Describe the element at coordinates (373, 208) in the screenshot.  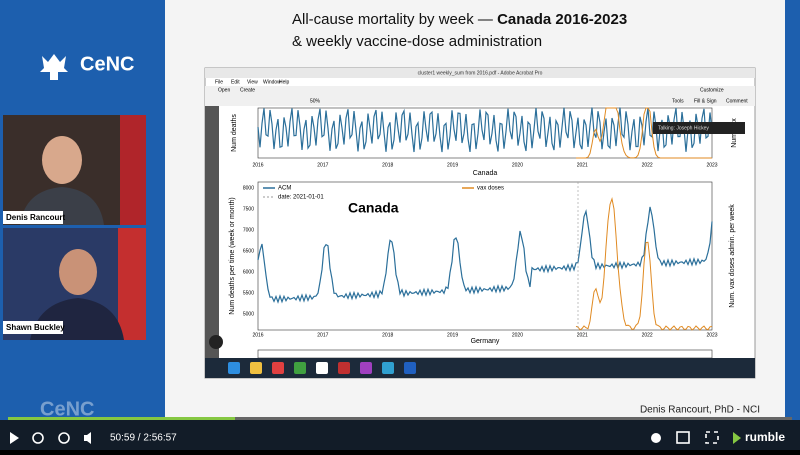
I see `panel-title: Canada` at that location.